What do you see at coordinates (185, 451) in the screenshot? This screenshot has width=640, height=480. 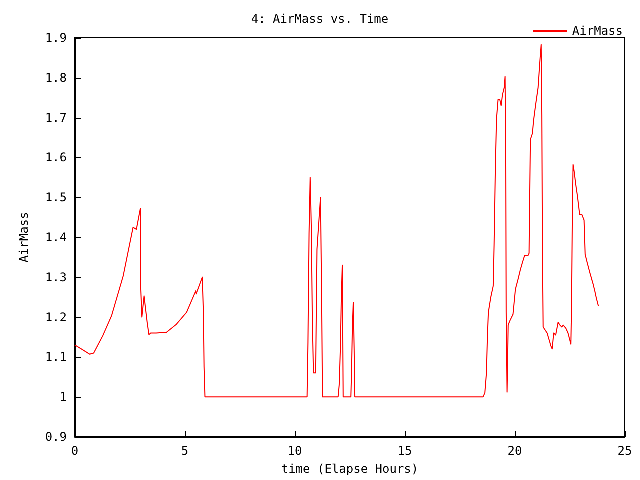 I see `x-tick-label: 5` at bounding box center [185, 451].